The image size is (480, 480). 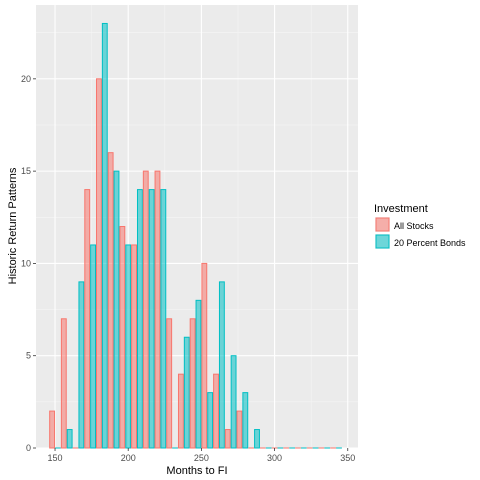 What do you see at coordinates (382, 241) in the screenshot?
I see `legend-swatch-20-percent-bonds` at bounding box center [382, 241].